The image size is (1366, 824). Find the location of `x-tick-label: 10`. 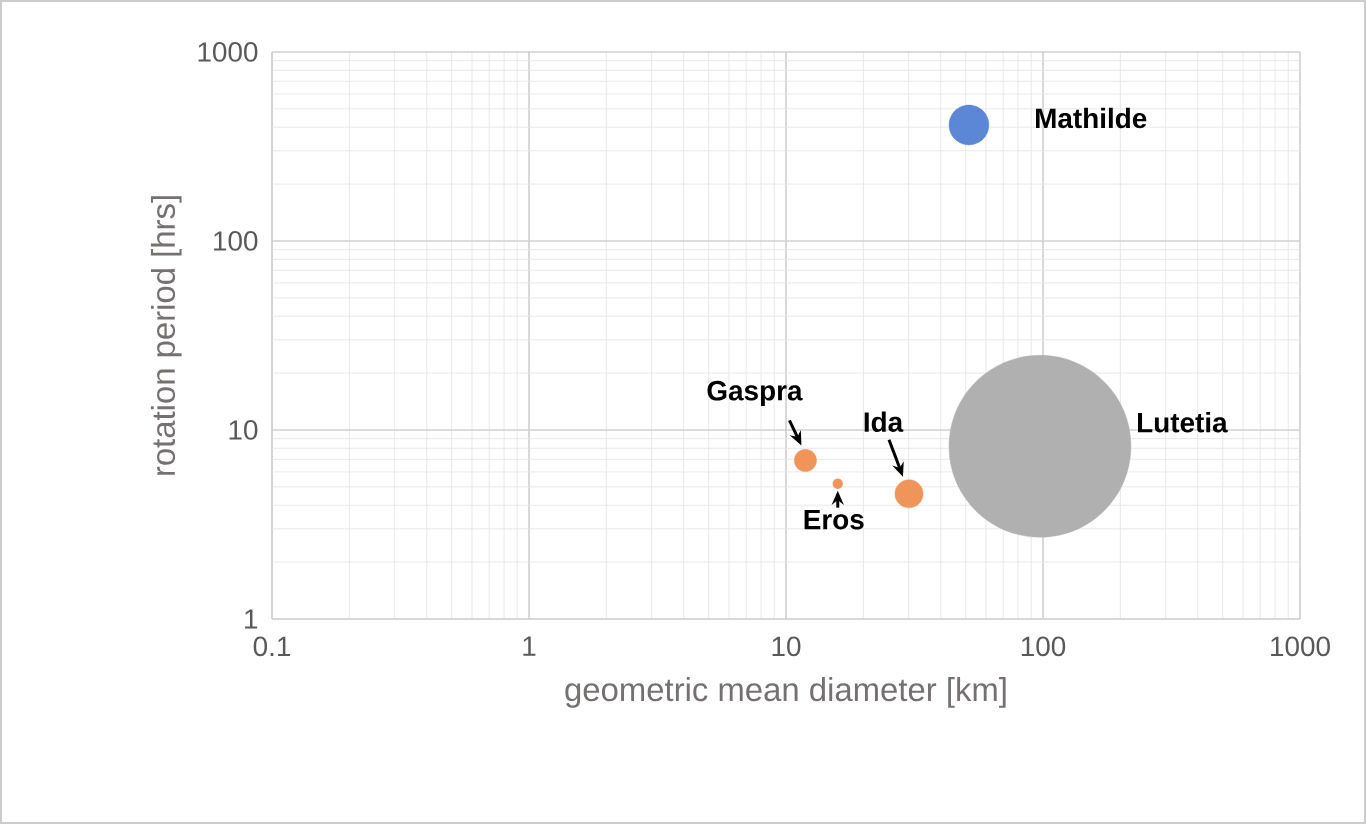

x-tick-label: 10 is located at coordinates (786, 646).